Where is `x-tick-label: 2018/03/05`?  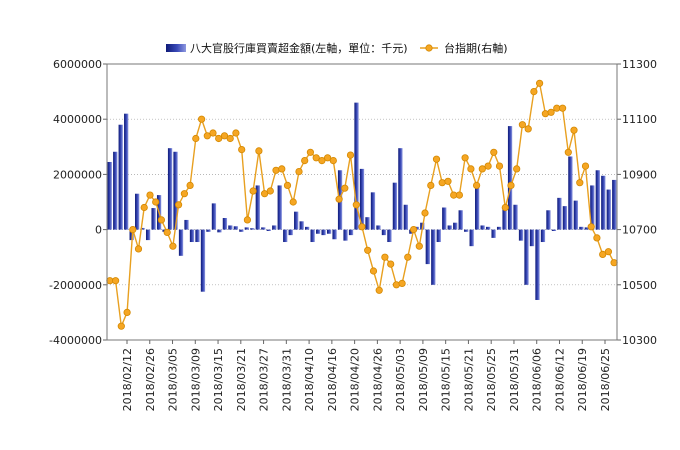 x-tick-label: 2018/03/05 is located at coordinates (173, 379).